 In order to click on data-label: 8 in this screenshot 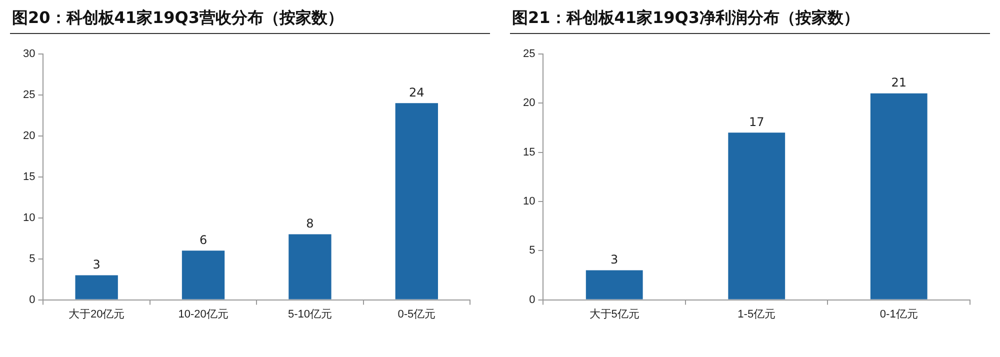, I will do `click(310, 223)`.